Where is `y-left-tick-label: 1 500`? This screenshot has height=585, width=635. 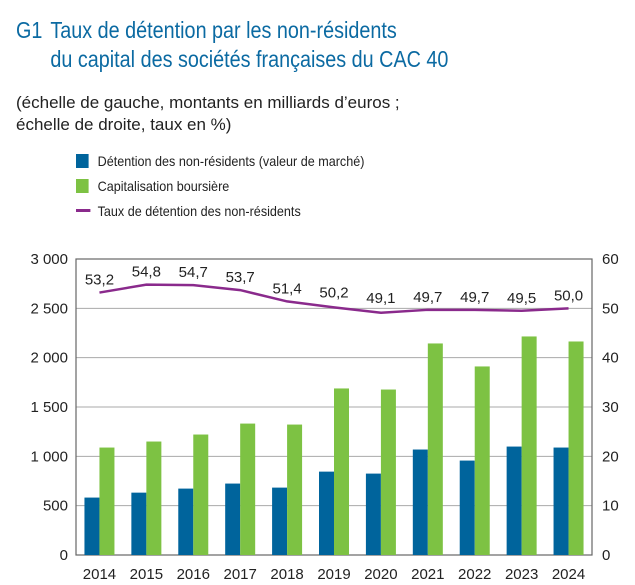 y-left-tick-label: 1 500 is located at coordinates (49, 407).